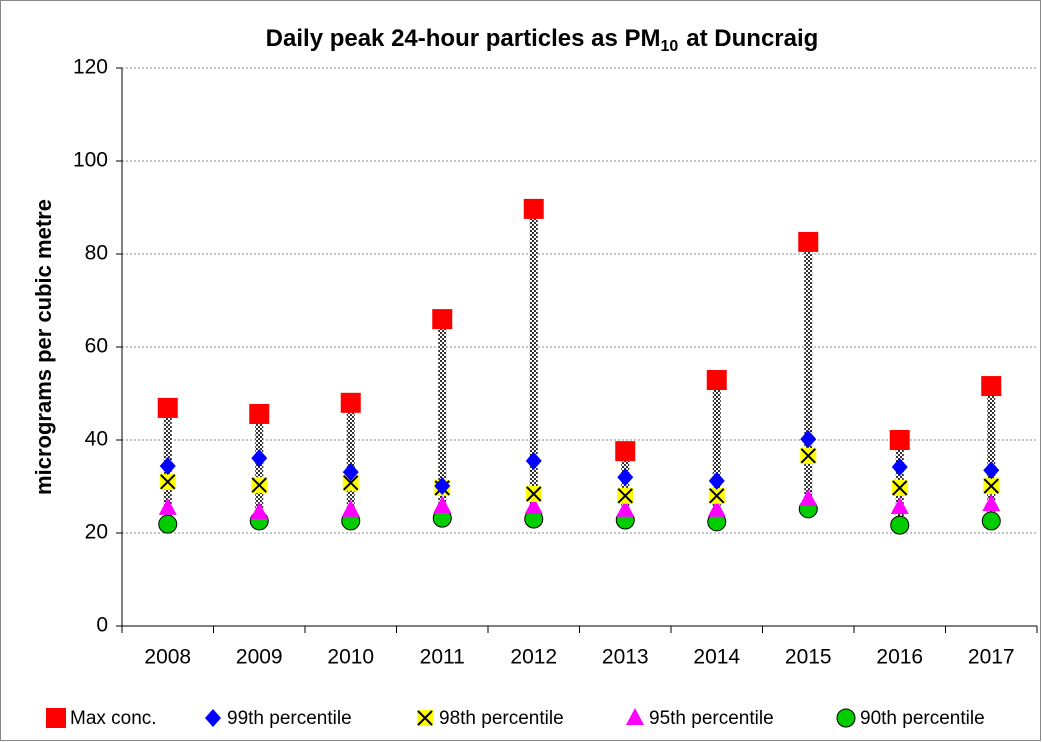 This screenshot has width=1042, height=742. Describe the element at coordinates (711, 718) in the screenshot. I see `legend-label: 95th percentile` at that location.